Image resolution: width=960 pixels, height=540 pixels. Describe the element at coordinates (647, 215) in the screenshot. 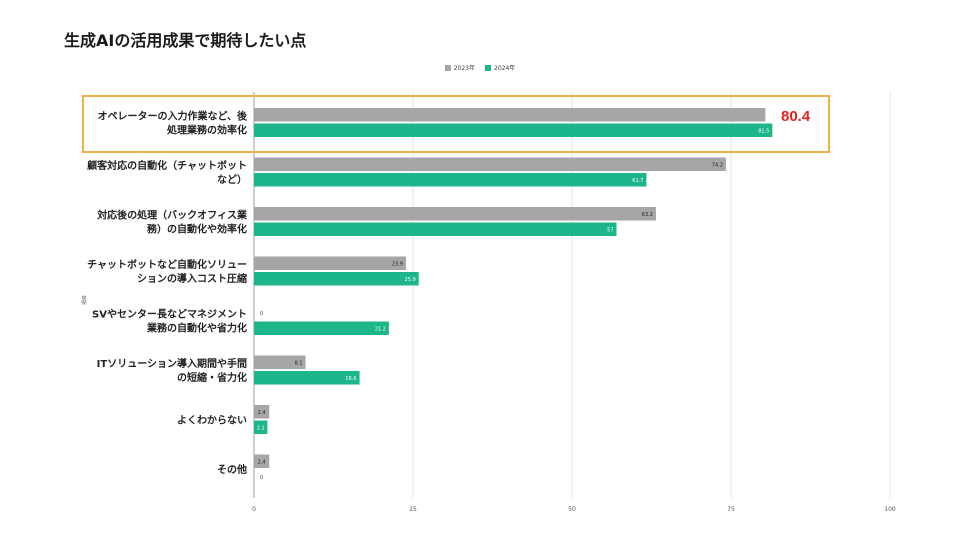

I see `bar-value-label: 63.2` at that location.